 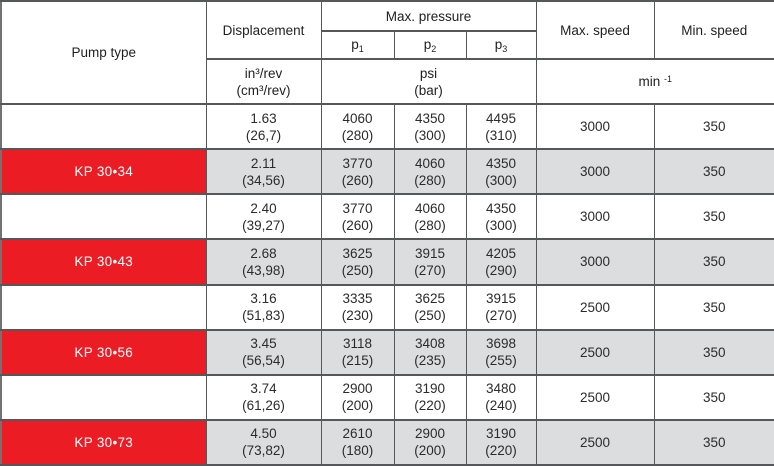 I want to click on p1-psi-value: 2900, so click(x=357, y=389).